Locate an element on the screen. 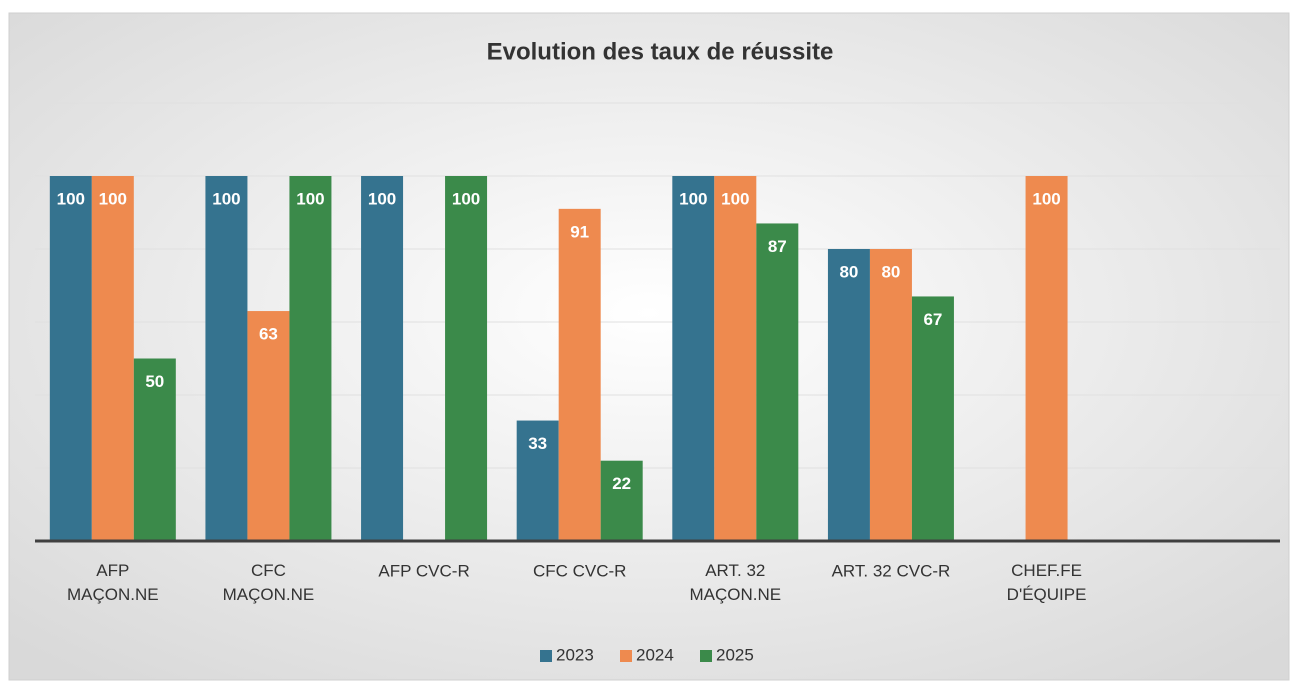  legend-label: 2023 is located at coordinates (575, 654).